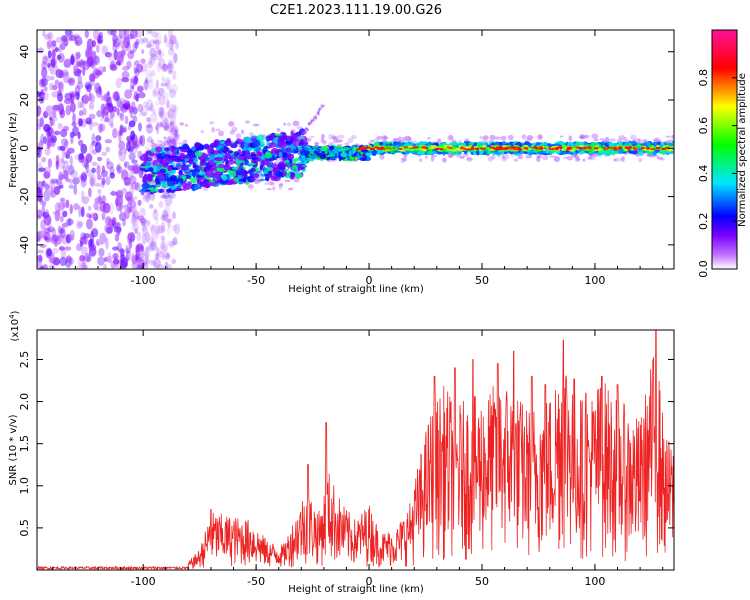 This screenshot has width=750, height=600. What do you see at coordinates (24, 444) in the screenshot?
I see `snr-ytick-label: 1.5` at bounding box center [24, 444].